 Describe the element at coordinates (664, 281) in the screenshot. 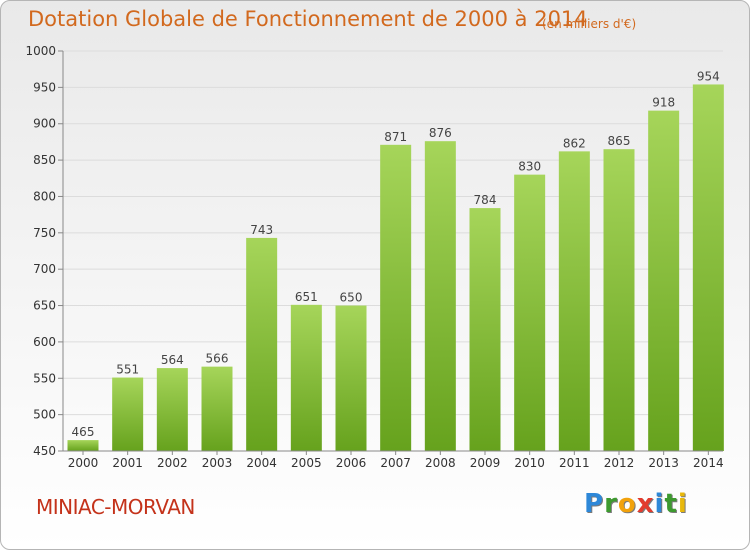

I see `bar-2013` at that location.